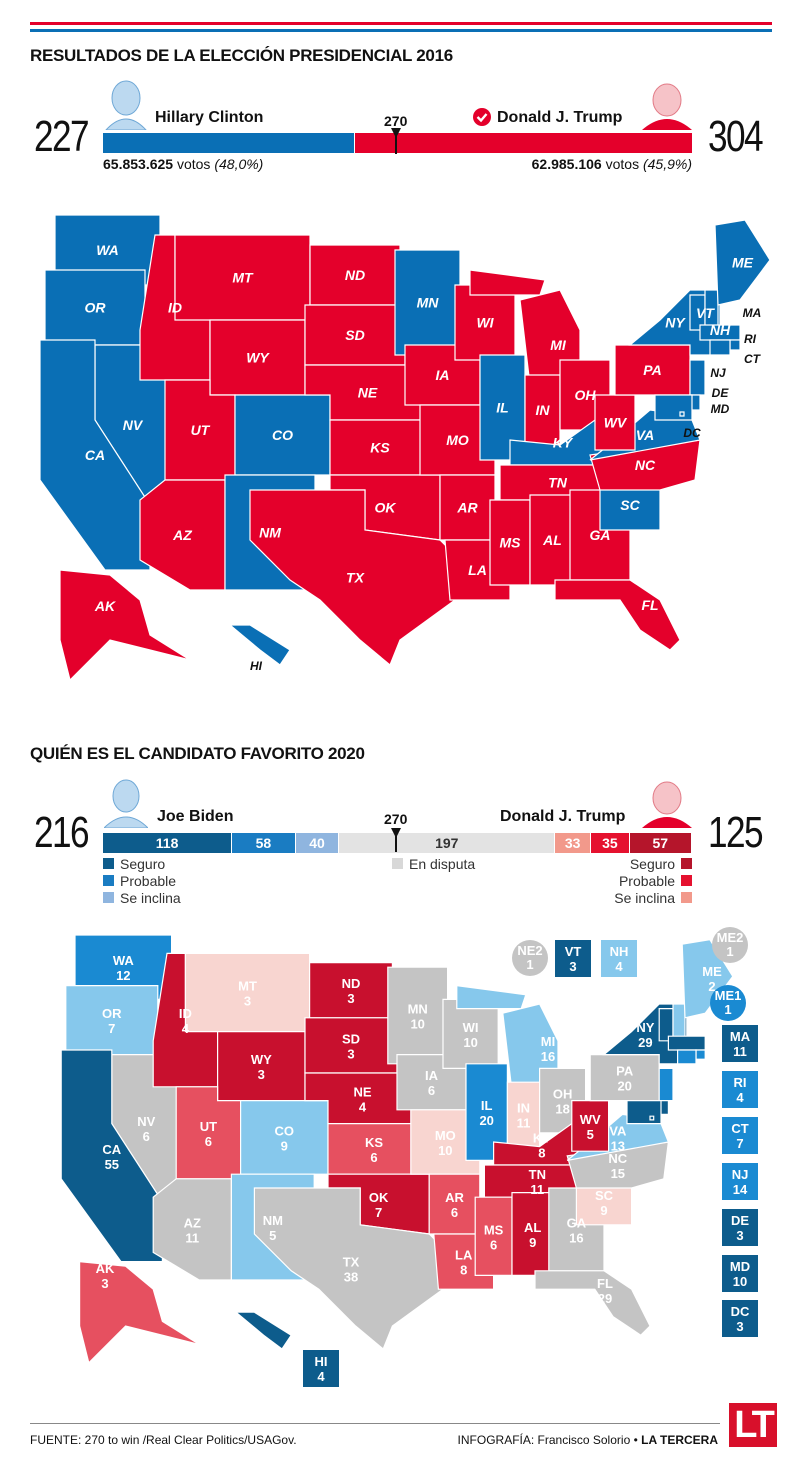 The height and width of the screenshot is (1470, 800). Describe the element at coordinates (168, 843) in the screenshot. I see `bar-segment-D-safe: 118` at that location.